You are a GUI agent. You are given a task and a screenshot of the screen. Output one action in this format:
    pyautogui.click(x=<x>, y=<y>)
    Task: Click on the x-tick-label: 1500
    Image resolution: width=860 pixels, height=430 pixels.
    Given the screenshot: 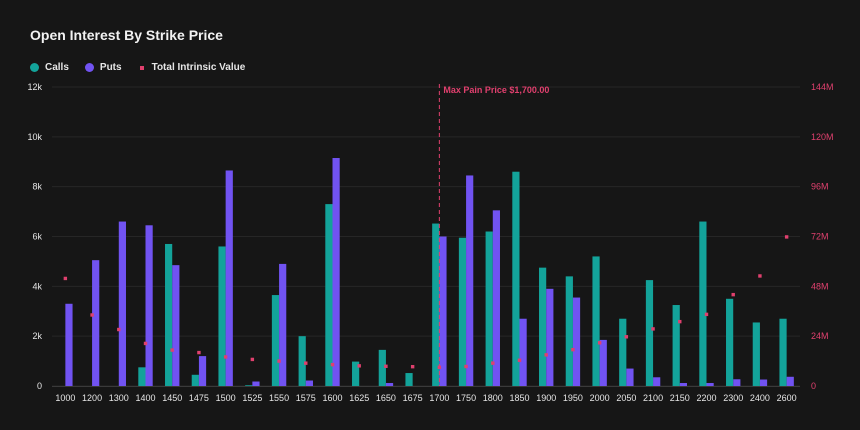 What is the action you would take?
    pyautogui.click(x=226, y=398)
    